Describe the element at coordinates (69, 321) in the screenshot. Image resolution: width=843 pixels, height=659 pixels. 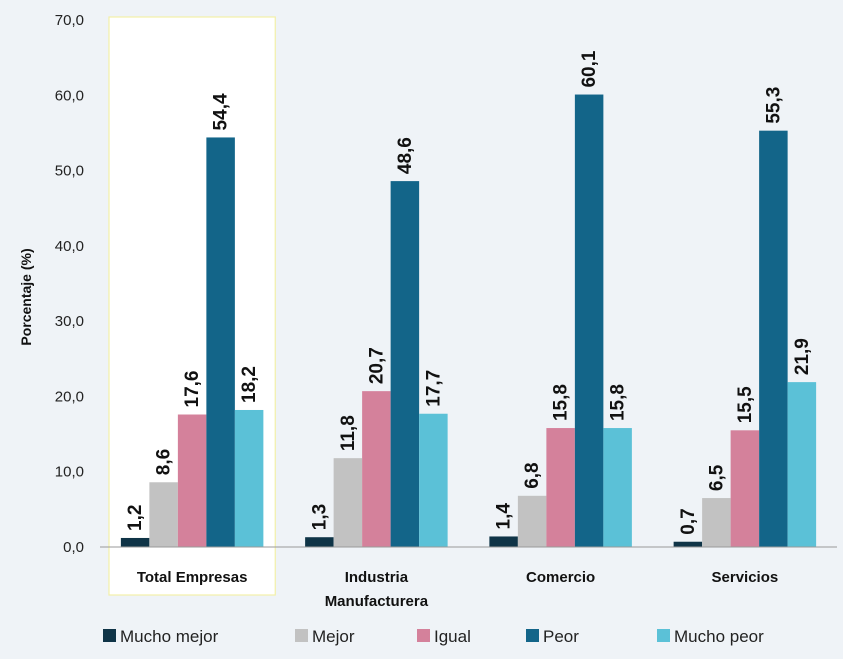
I see `y-tick-label: 30,0` at that location.